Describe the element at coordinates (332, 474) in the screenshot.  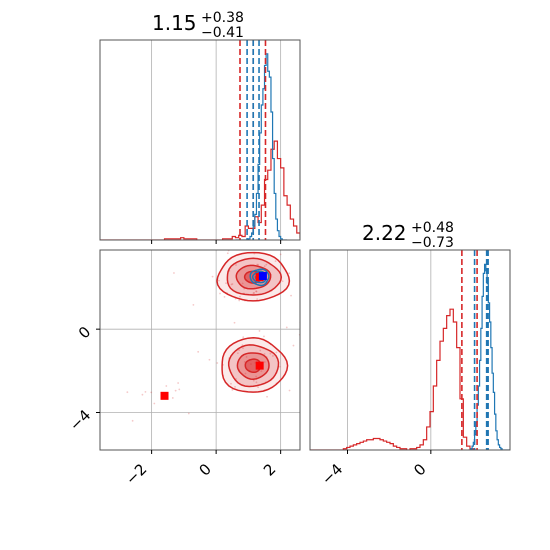
I see `x-tick-label: −4` at that location.